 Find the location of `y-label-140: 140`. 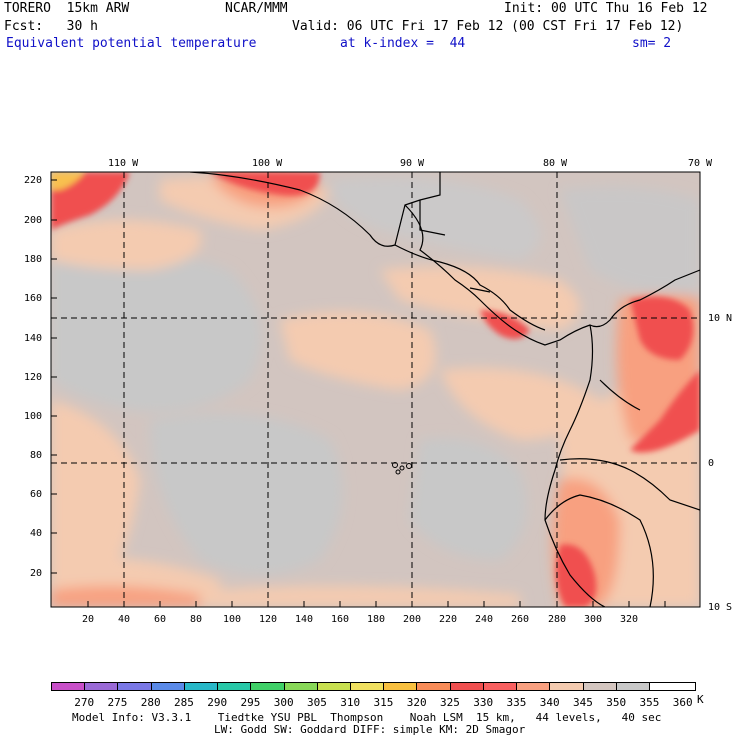

y-label-140: 140 is located at coordinates (33, 338).